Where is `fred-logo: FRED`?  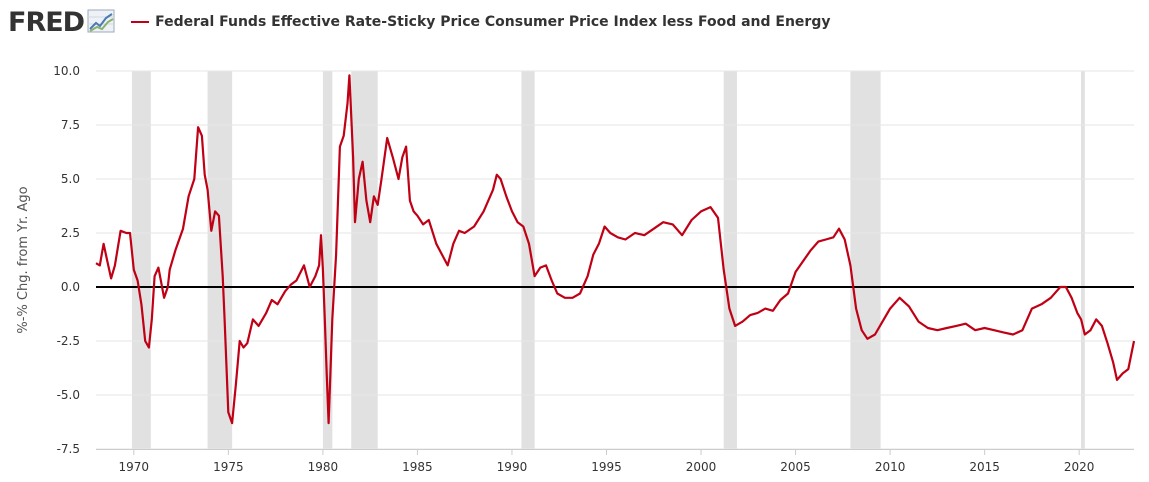
fred-logo: FRED is located at coordinates (62, 22).